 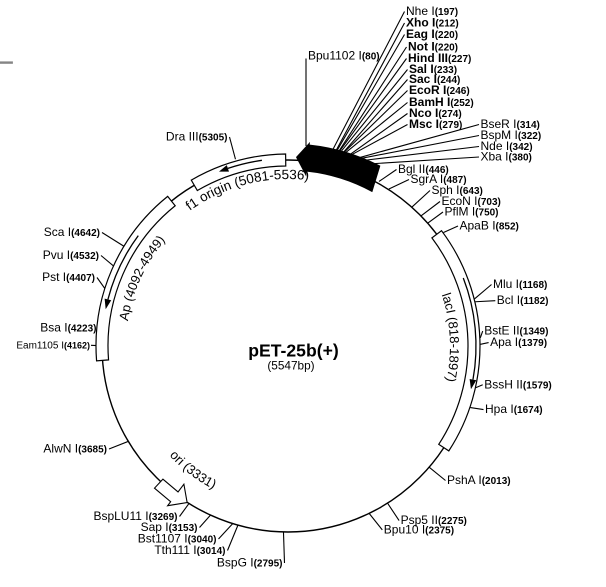 I want to click on svg-text: Pst I(4407), so click(x=68, y=277).